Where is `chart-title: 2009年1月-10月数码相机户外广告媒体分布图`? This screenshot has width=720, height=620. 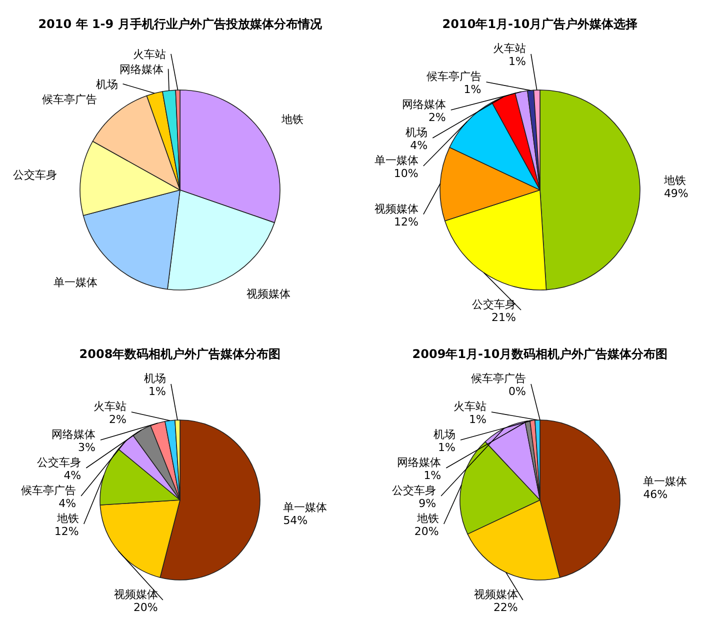
chart-title: 2009年1月-10月数码相机户外广告媒体分布图 is located at coordinates (540, 354).